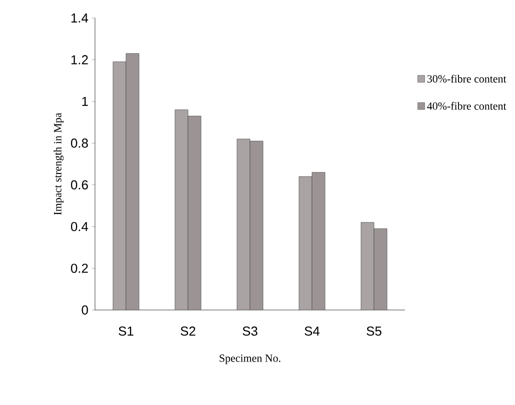  Describe the element at coordinates (466, 78) in the screenshot. I see `legend-label: 30%-fibre content` at that location.